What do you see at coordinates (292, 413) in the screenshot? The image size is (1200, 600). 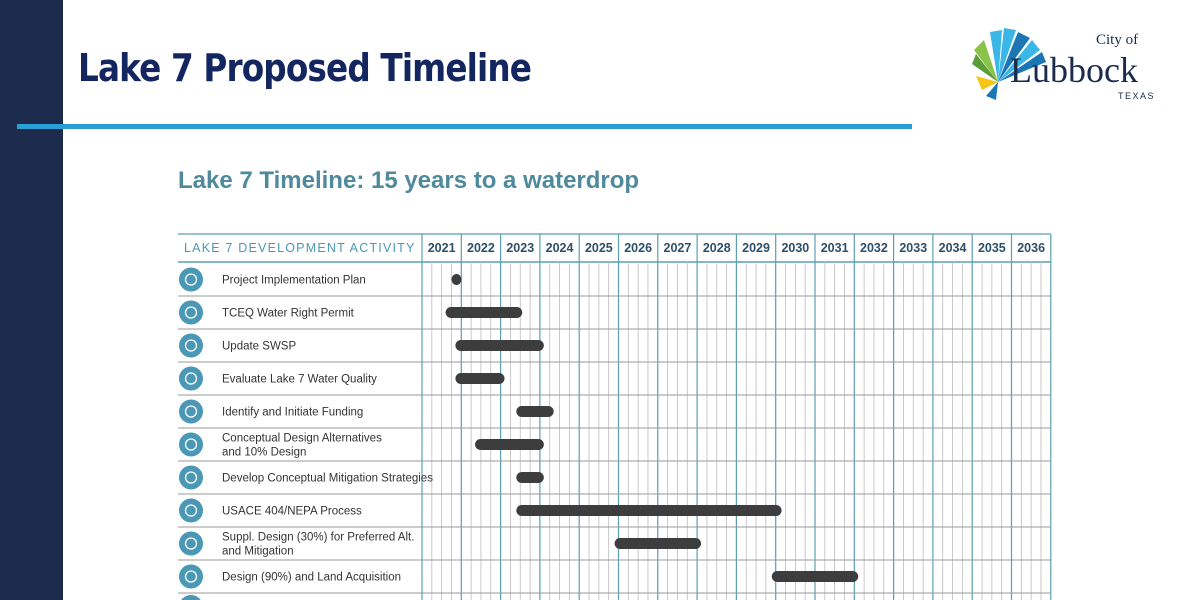 I see `activity-label: Identify and Initiate Funding` at bounding box center [292, 413].